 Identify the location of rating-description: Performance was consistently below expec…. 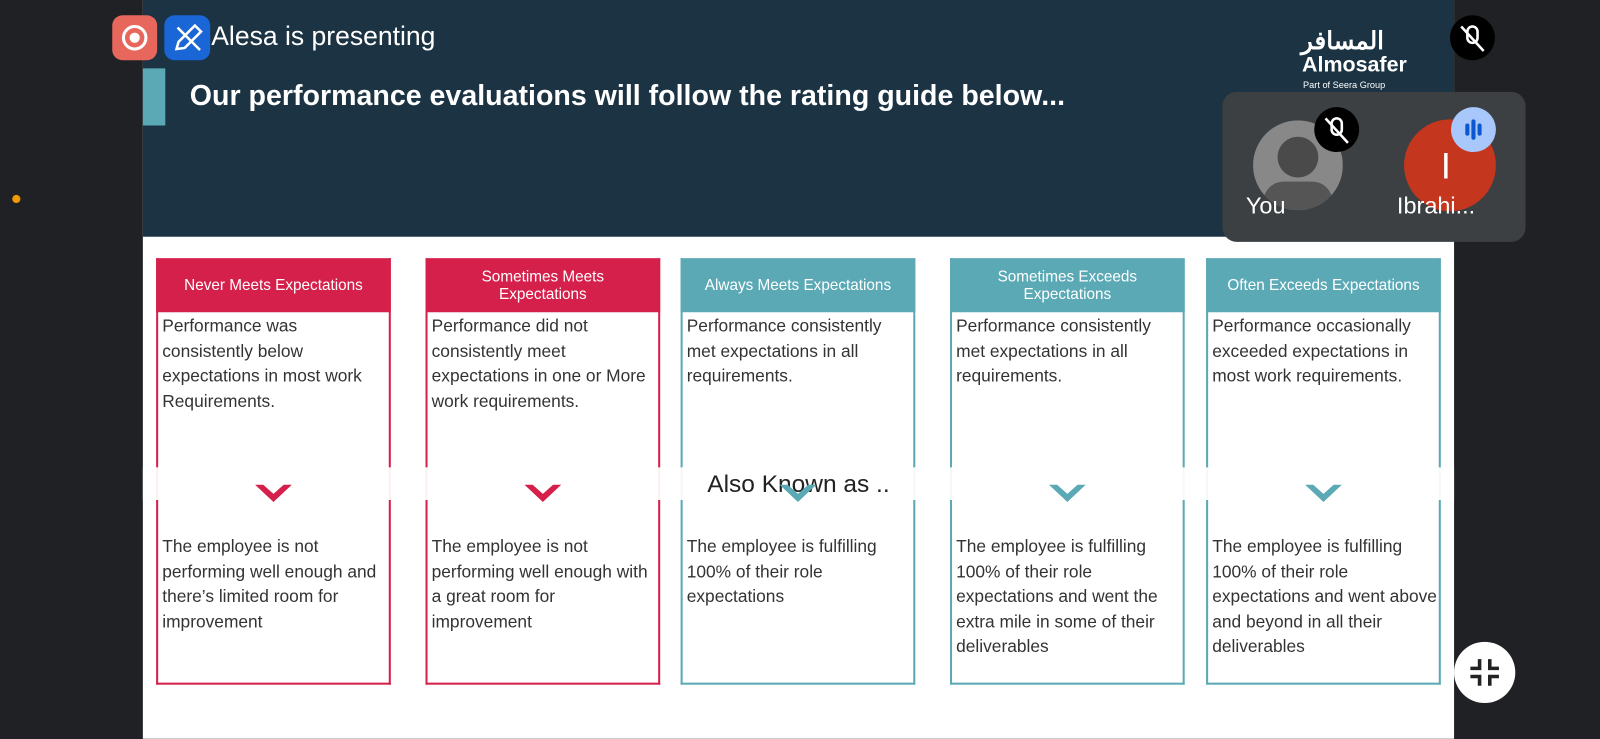
(262, 363).